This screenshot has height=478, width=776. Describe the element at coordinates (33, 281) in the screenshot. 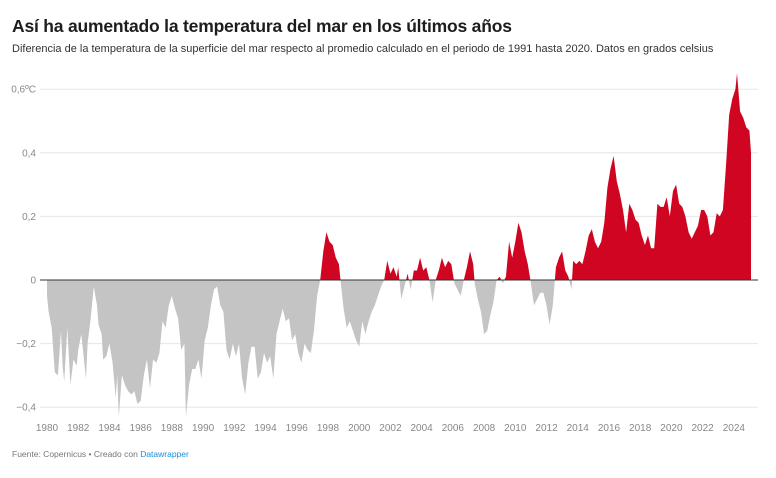

I see `y-tick-label: 0` at that location.